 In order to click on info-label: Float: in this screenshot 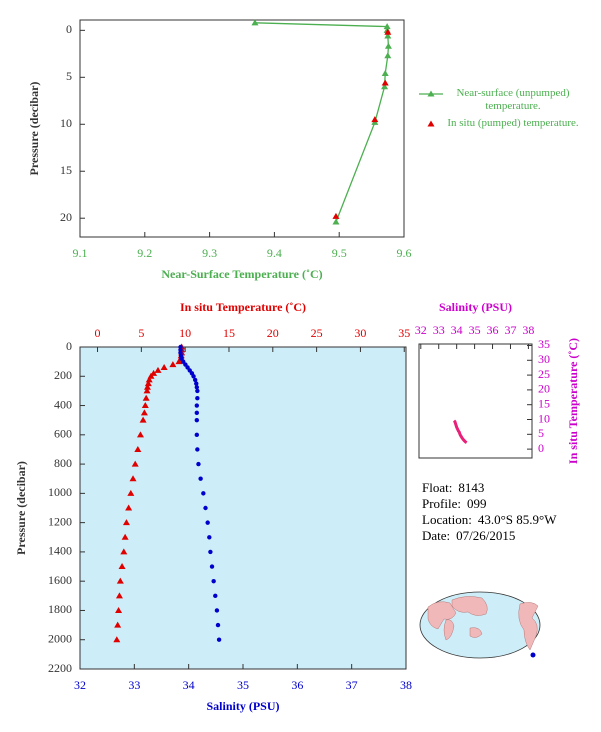, I will do `click(437, 487)`.